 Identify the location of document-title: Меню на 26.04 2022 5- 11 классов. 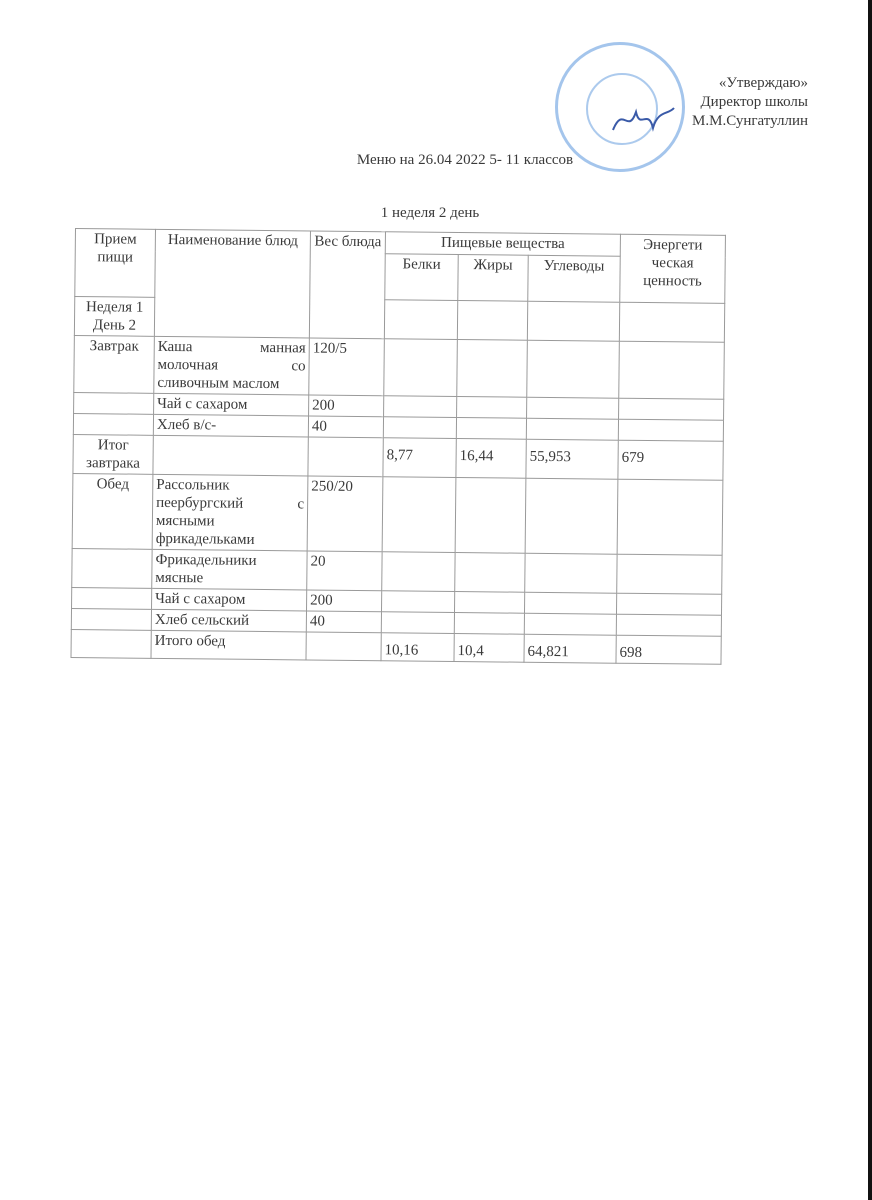
(465, 160).